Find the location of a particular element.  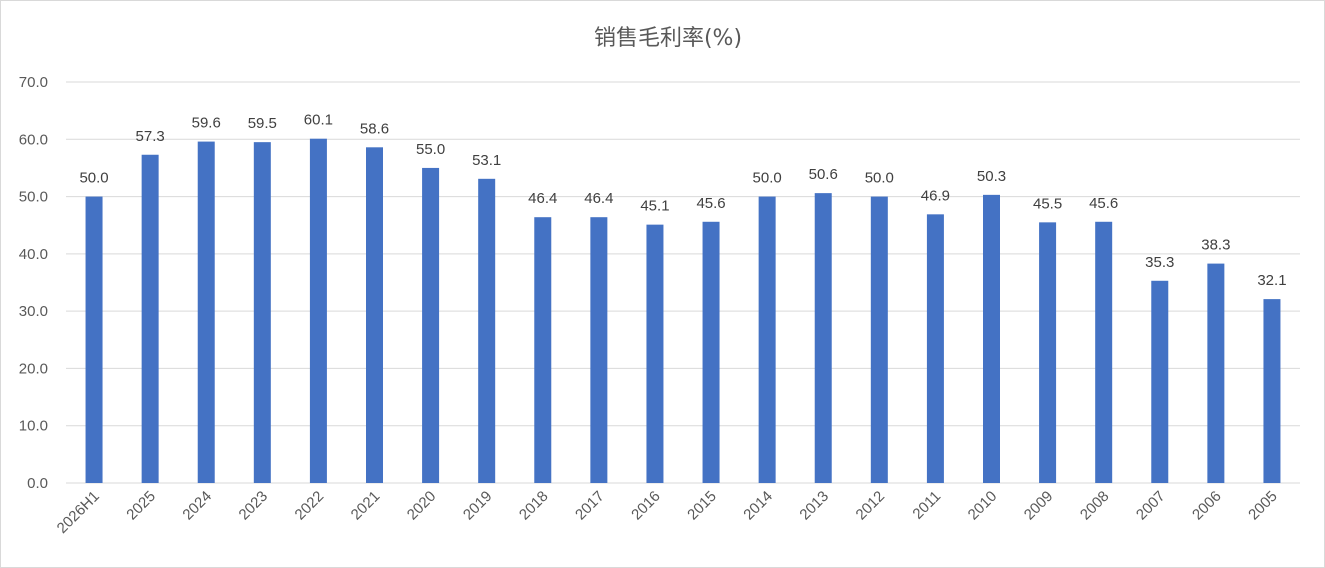

data-label: 45.5 is located at coordinates (1047, 203).